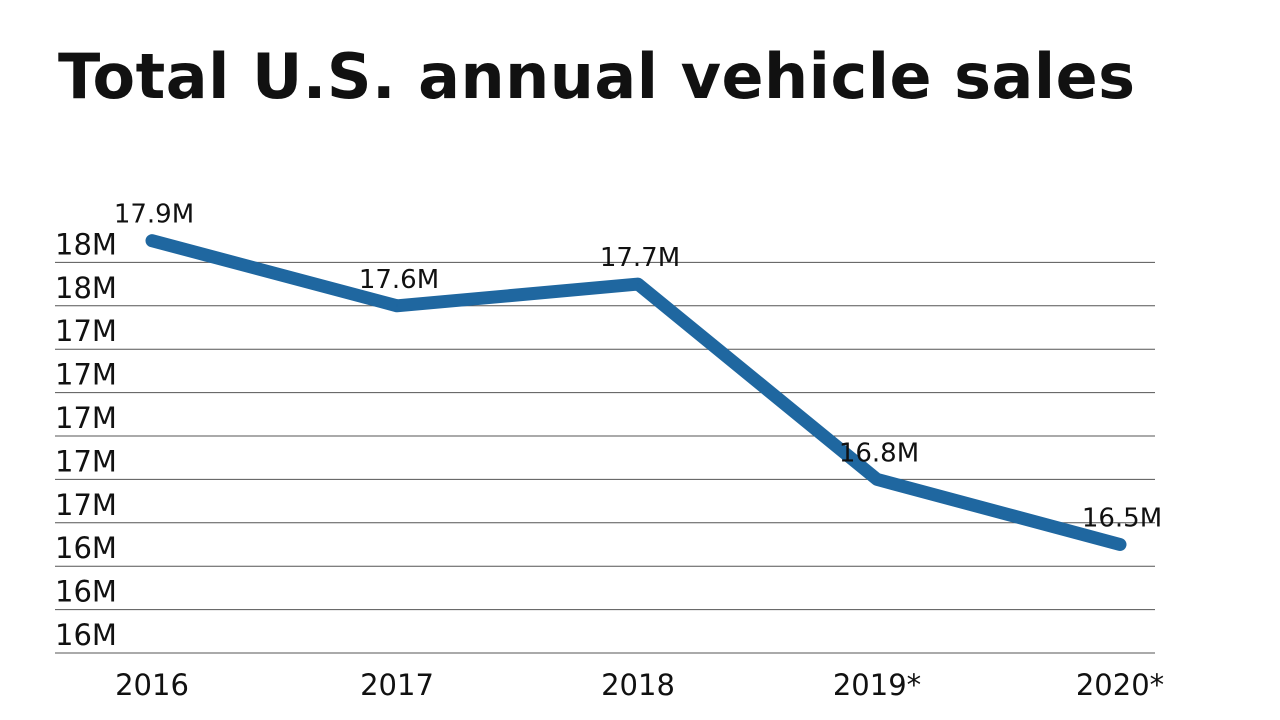 This screenshot has height=720, width=1280. I want to click on chart-title: Total U.S. annual vehicle sales, so click(597, 76).